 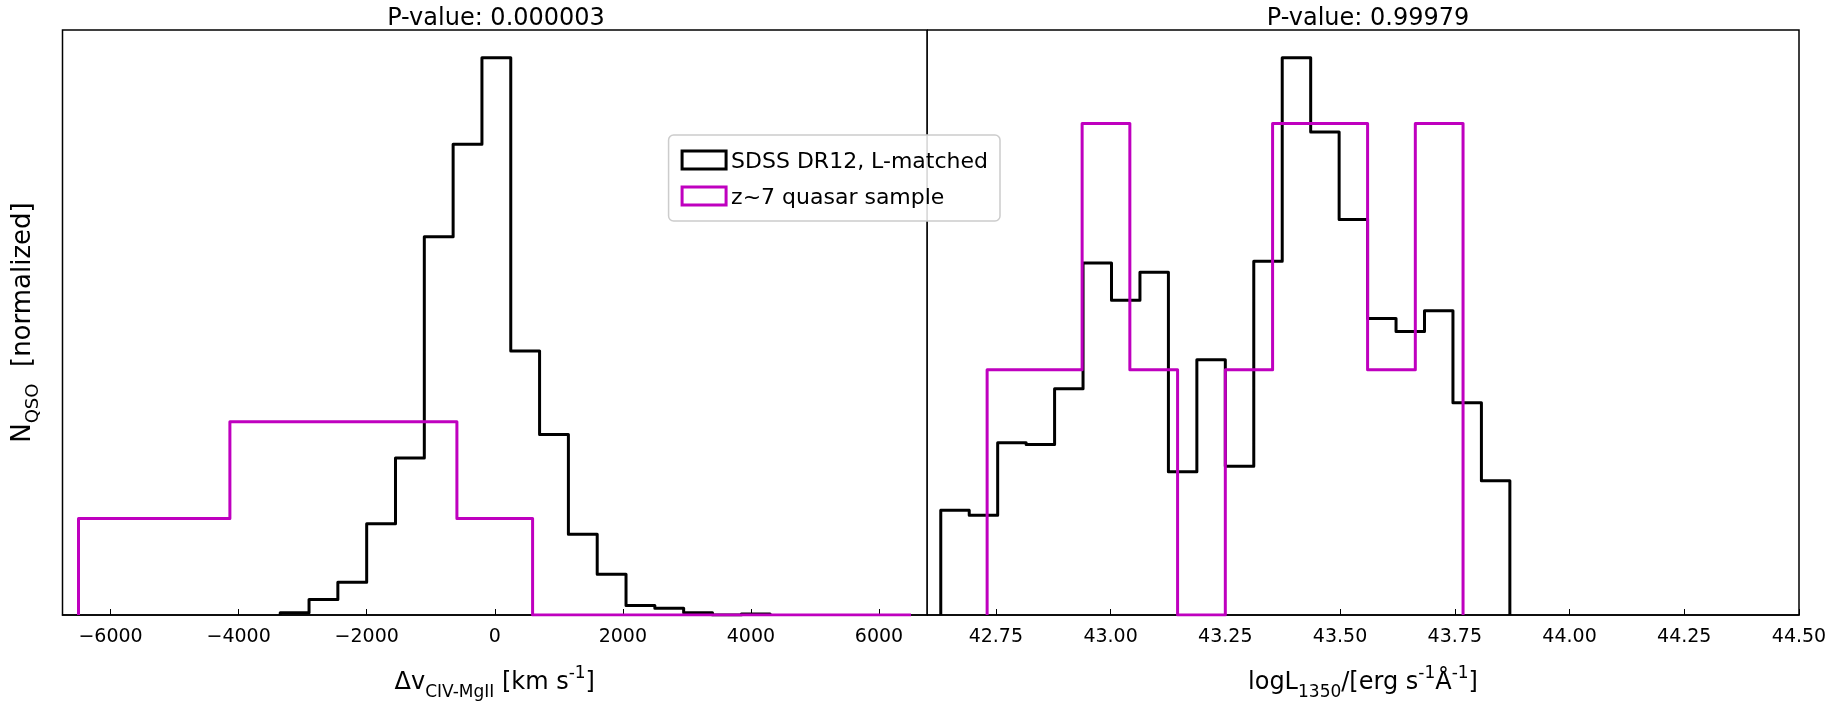 What do you see at coordinates (494, 634) in the screenshot?
I see `x-tick-label: 0` at bounding box center [494, 634].